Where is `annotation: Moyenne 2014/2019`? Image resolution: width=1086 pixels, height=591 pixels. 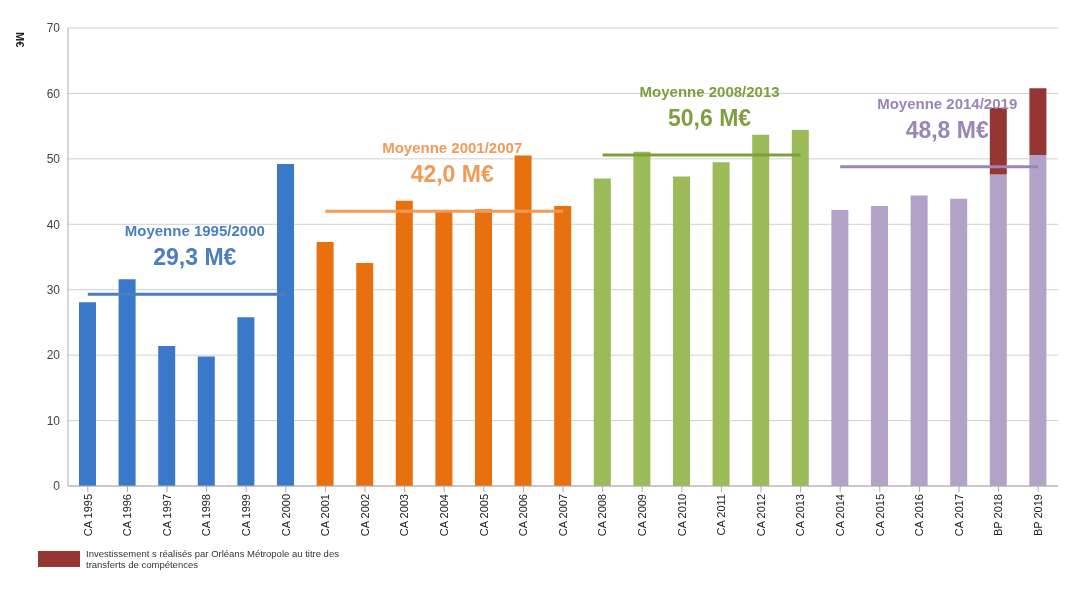 annotation: Moyenne 2014/2019 is located at coordinates (947, 103).